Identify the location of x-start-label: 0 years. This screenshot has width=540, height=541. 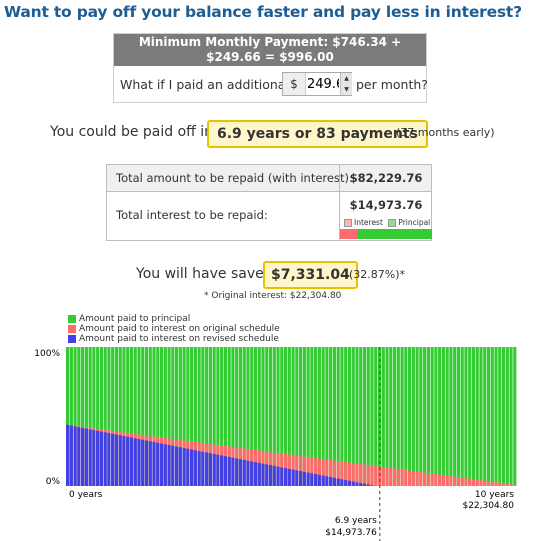
(86, 495).